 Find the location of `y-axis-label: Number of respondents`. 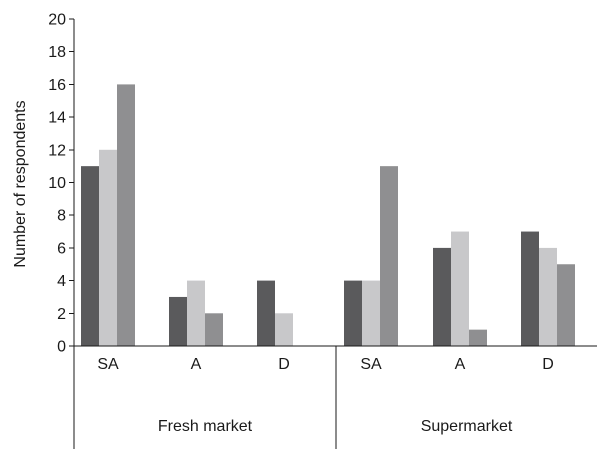

y-axis-label: Number of respondents is located at coordinates (20, 183).